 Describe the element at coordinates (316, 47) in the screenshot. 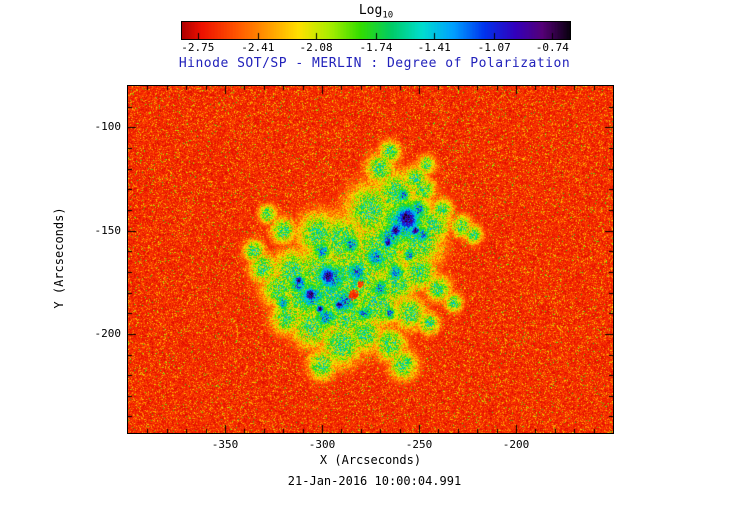

I see `colorbar-tick-label: -2.08` at that location.